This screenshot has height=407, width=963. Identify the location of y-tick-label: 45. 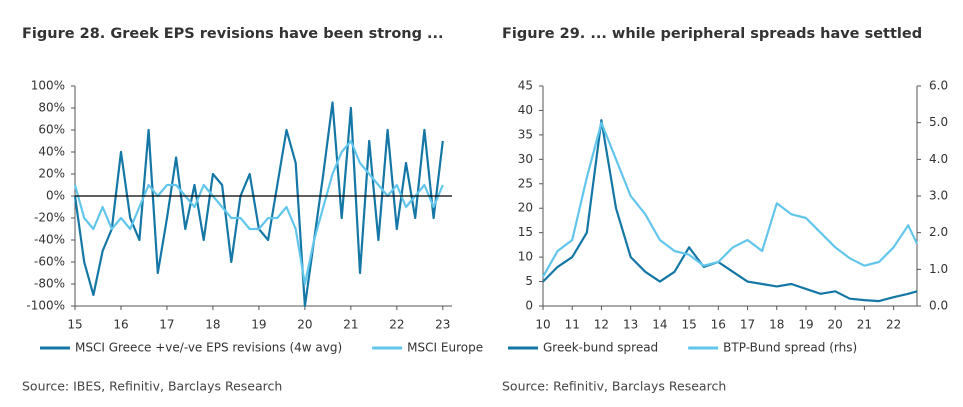
(525, 86).